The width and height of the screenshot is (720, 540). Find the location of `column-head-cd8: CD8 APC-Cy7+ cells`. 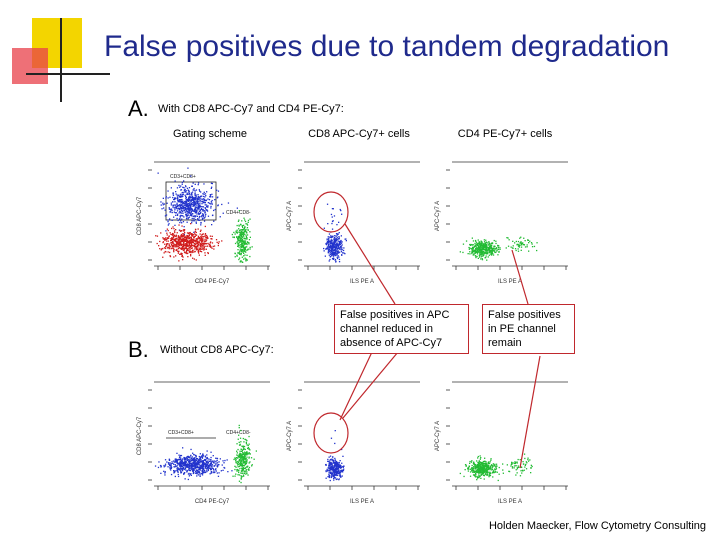

column-head-cd8: CD8 APC-Cy7+ cells is located at coordinates (359, 134).